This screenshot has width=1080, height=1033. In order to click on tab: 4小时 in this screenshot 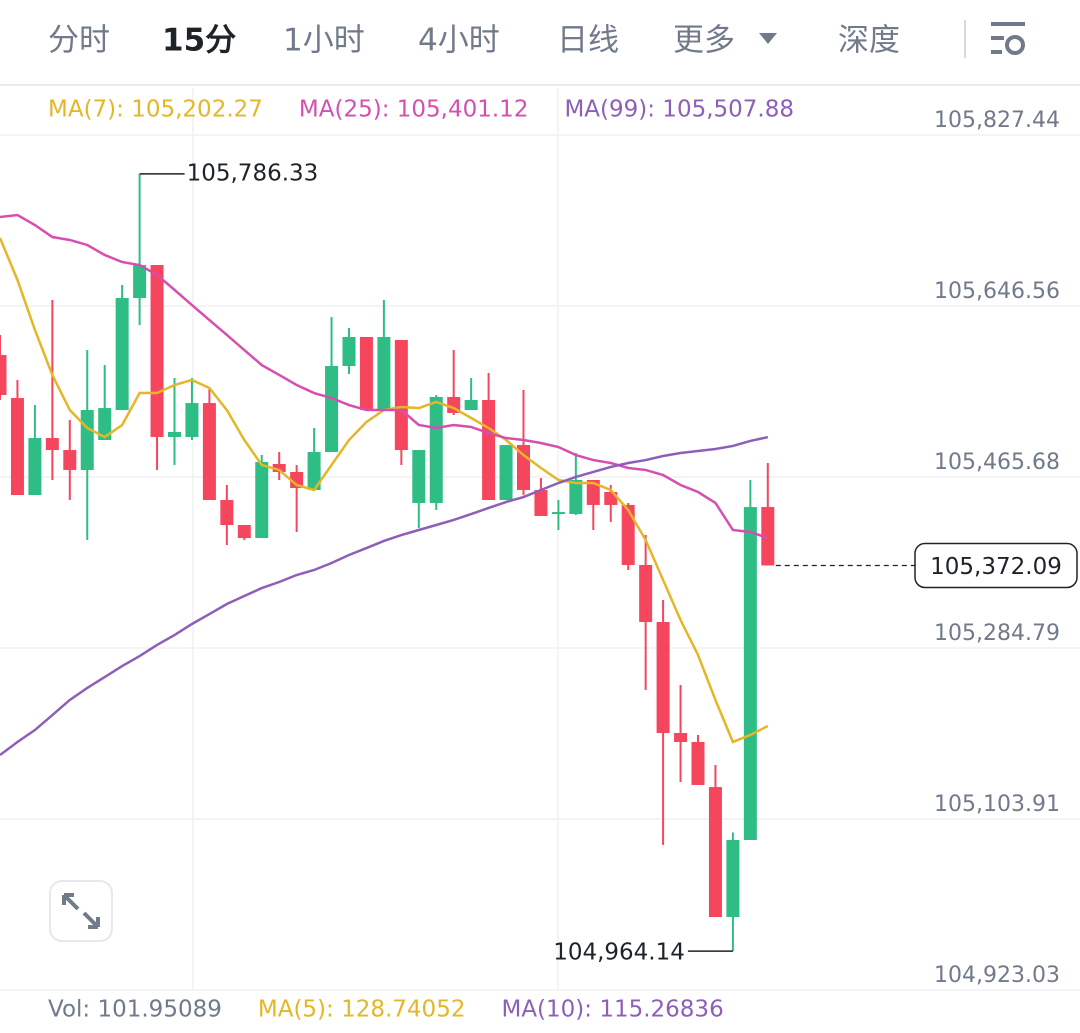, I will do `click(459, 41)`.